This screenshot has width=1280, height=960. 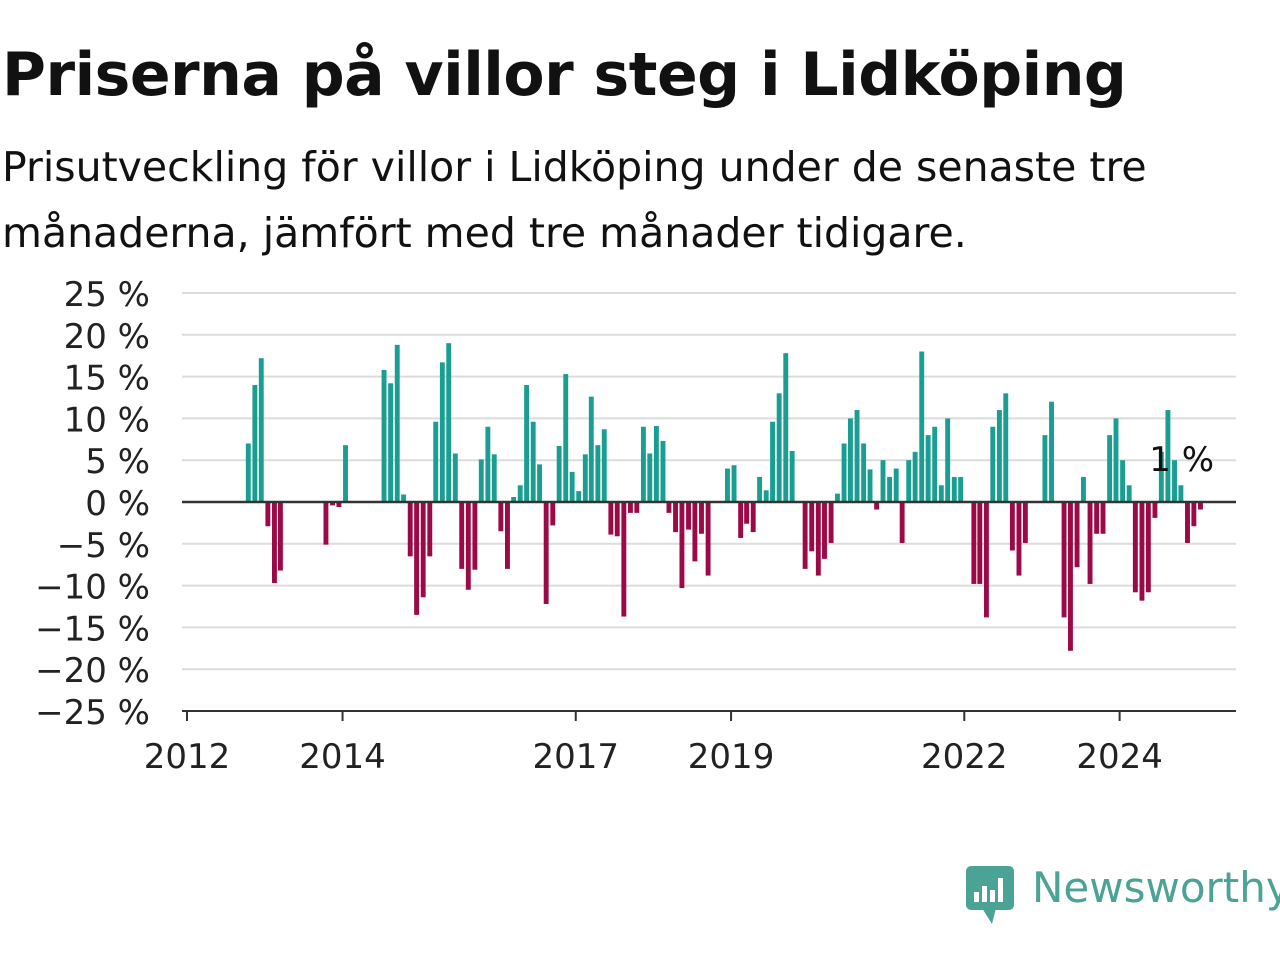 What do you see at coordinates (107, 420) in the screenshot?
I see `y-tick-label: 10 %` at bounding box center [107, 420].